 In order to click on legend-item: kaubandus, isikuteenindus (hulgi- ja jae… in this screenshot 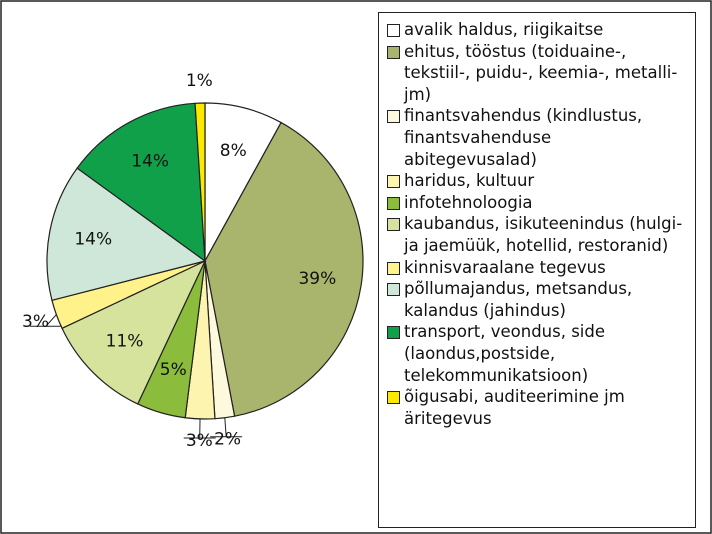, I will do `click(538, 234)`.